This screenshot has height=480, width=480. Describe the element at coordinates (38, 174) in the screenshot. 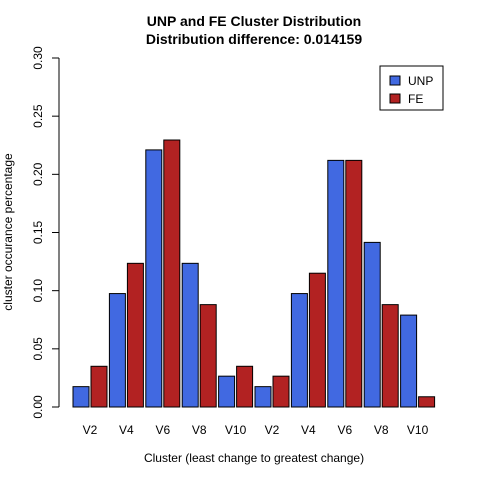

I see `y-tick-label: 0.20` at that location.